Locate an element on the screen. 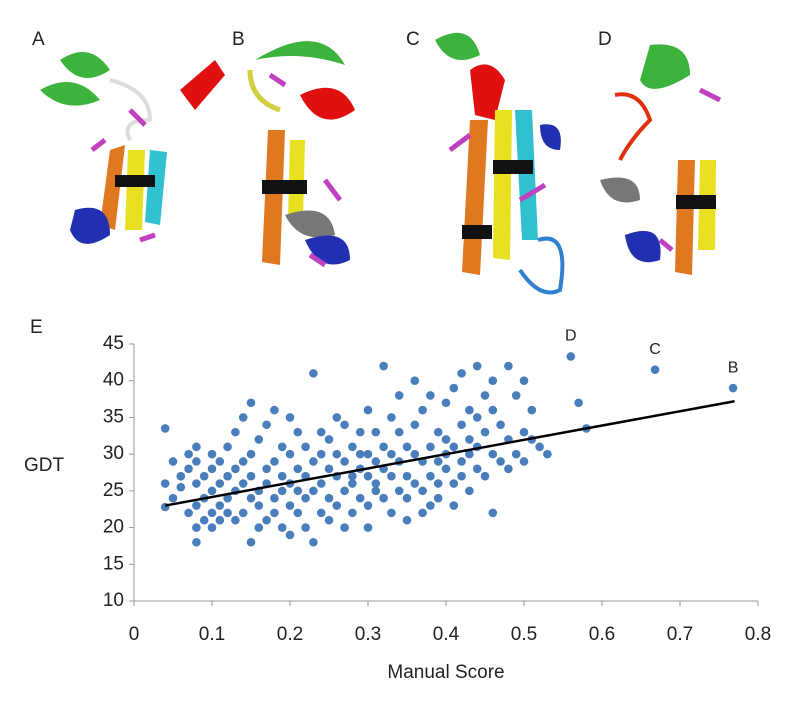 The height and width of the screenshot is (705, 800). annotation: C is located at coordinates (655, 349).